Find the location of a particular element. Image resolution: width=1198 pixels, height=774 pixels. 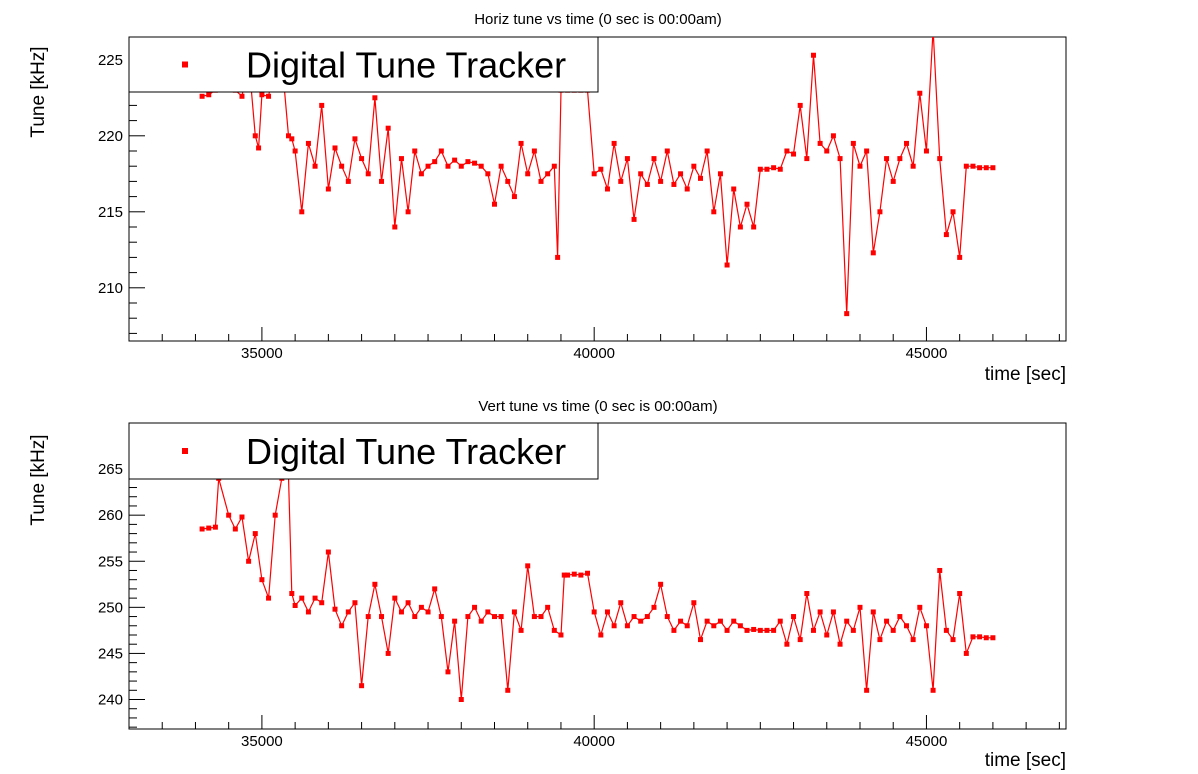

y-tick-label: 260 is located at coordinates (110, 515).